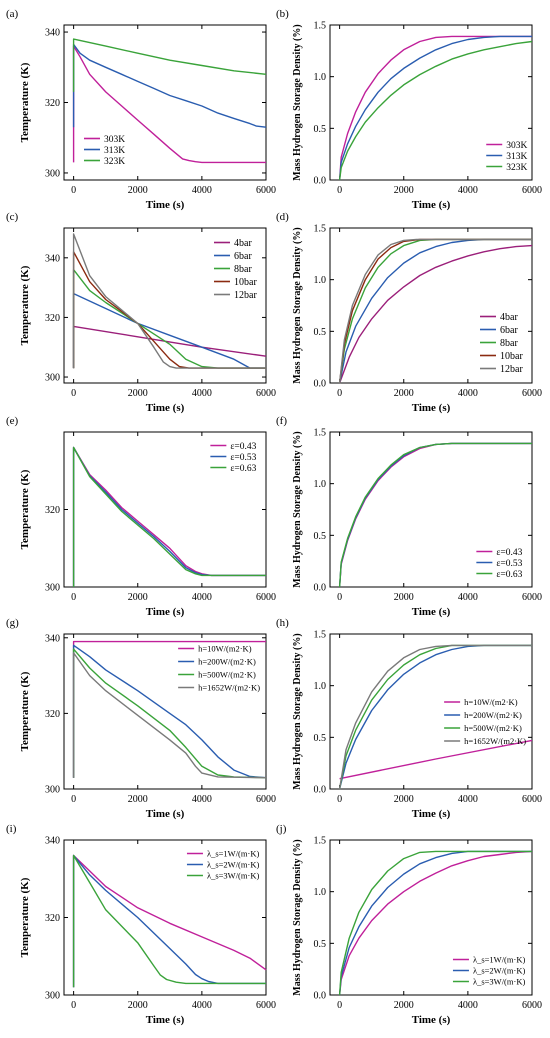 This screenshot has height=1038, width=550. What do you see at coordinates (509, 317) in the screenshot?
I see `chart-4-legend-label: 4bar` at bounding box center [509, 317].